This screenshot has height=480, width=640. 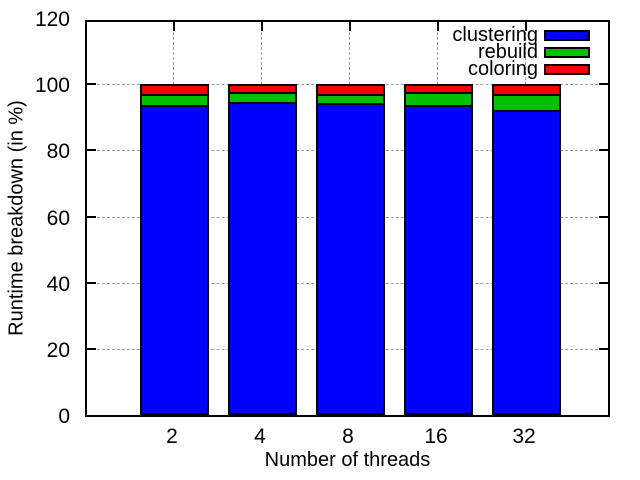 I want to click on y-tick-label: 60, so click(x=58, y=218).